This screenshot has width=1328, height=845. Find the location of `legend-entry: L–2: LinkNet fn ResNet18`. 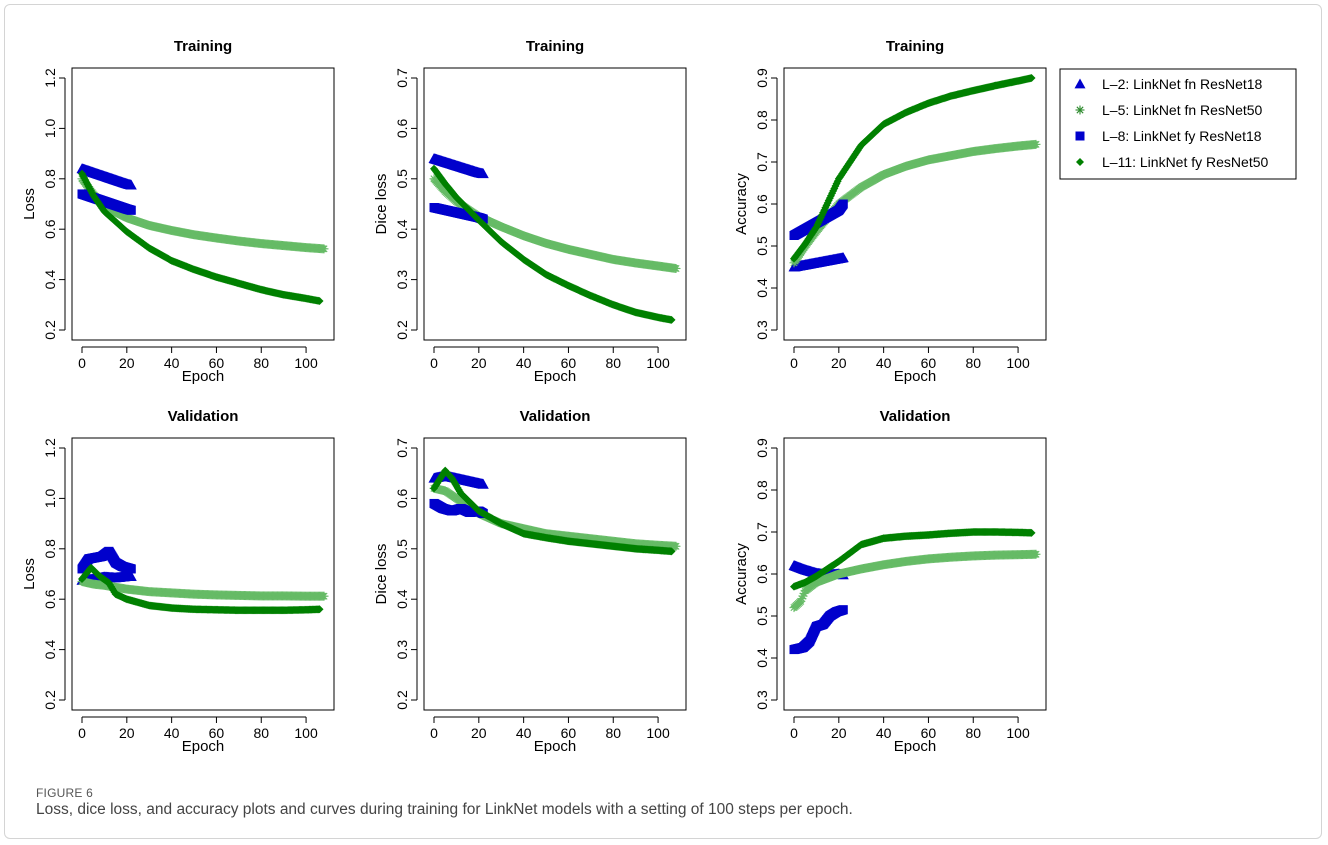

legend-entry: L–2: LinkNet fn ResNet18 is located at coordinates (1168, 84).